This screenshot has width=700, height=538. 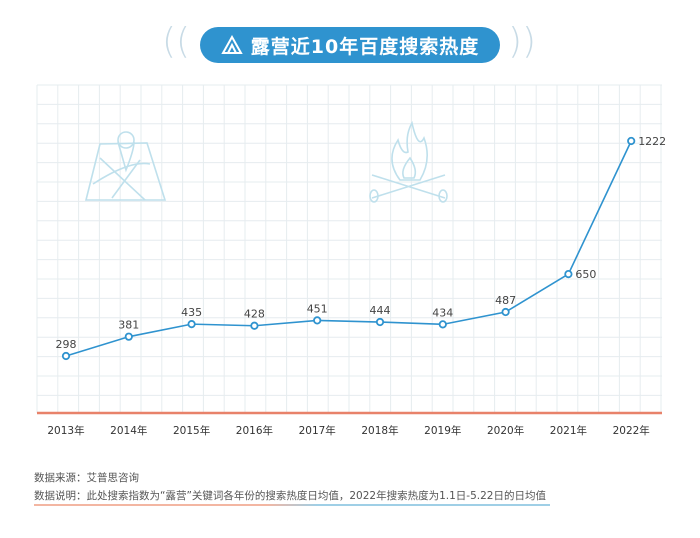 I want to click on data-label: 487, so click(x=505, y=300).